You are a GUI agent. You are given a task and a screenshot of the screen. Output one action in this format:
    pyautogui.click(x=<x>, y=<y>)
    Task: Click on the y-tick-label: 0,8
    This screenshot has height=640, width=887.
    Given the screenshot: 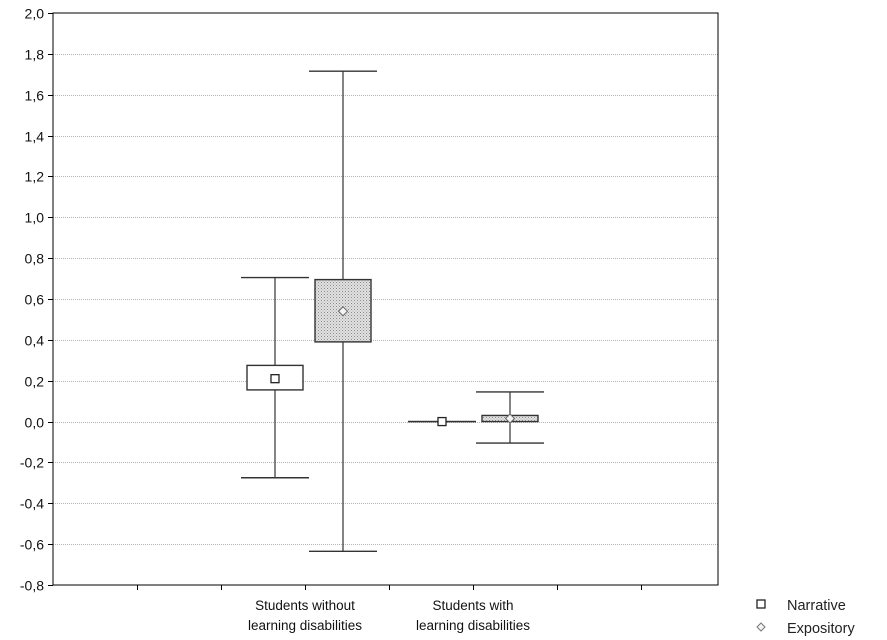 What is the action you would take?
    pyautogui.click(x=35, y=259)
    